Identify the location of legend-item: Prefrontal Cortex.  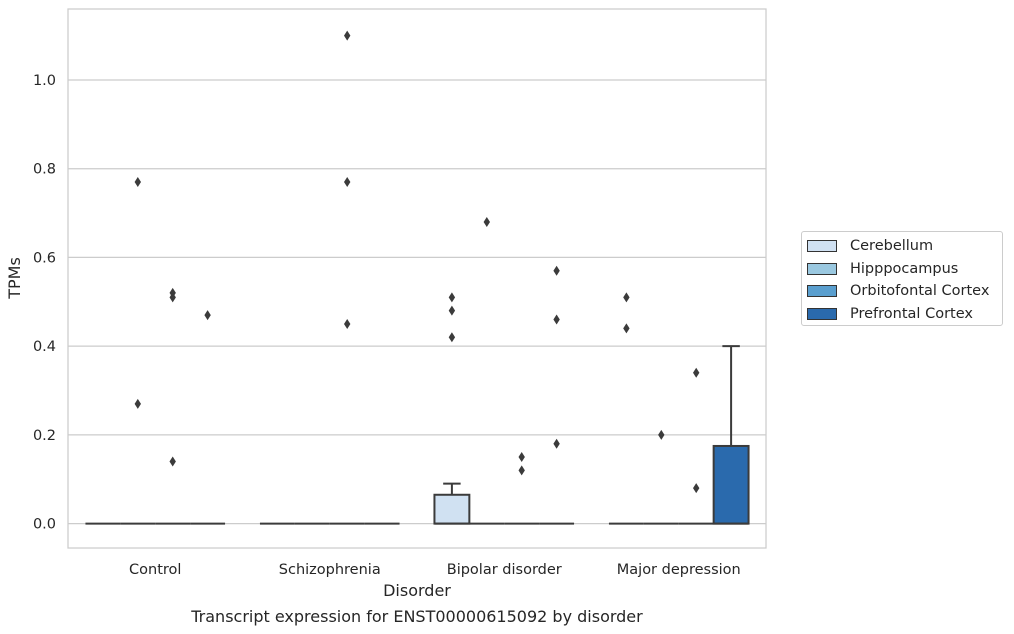
(890, 314).